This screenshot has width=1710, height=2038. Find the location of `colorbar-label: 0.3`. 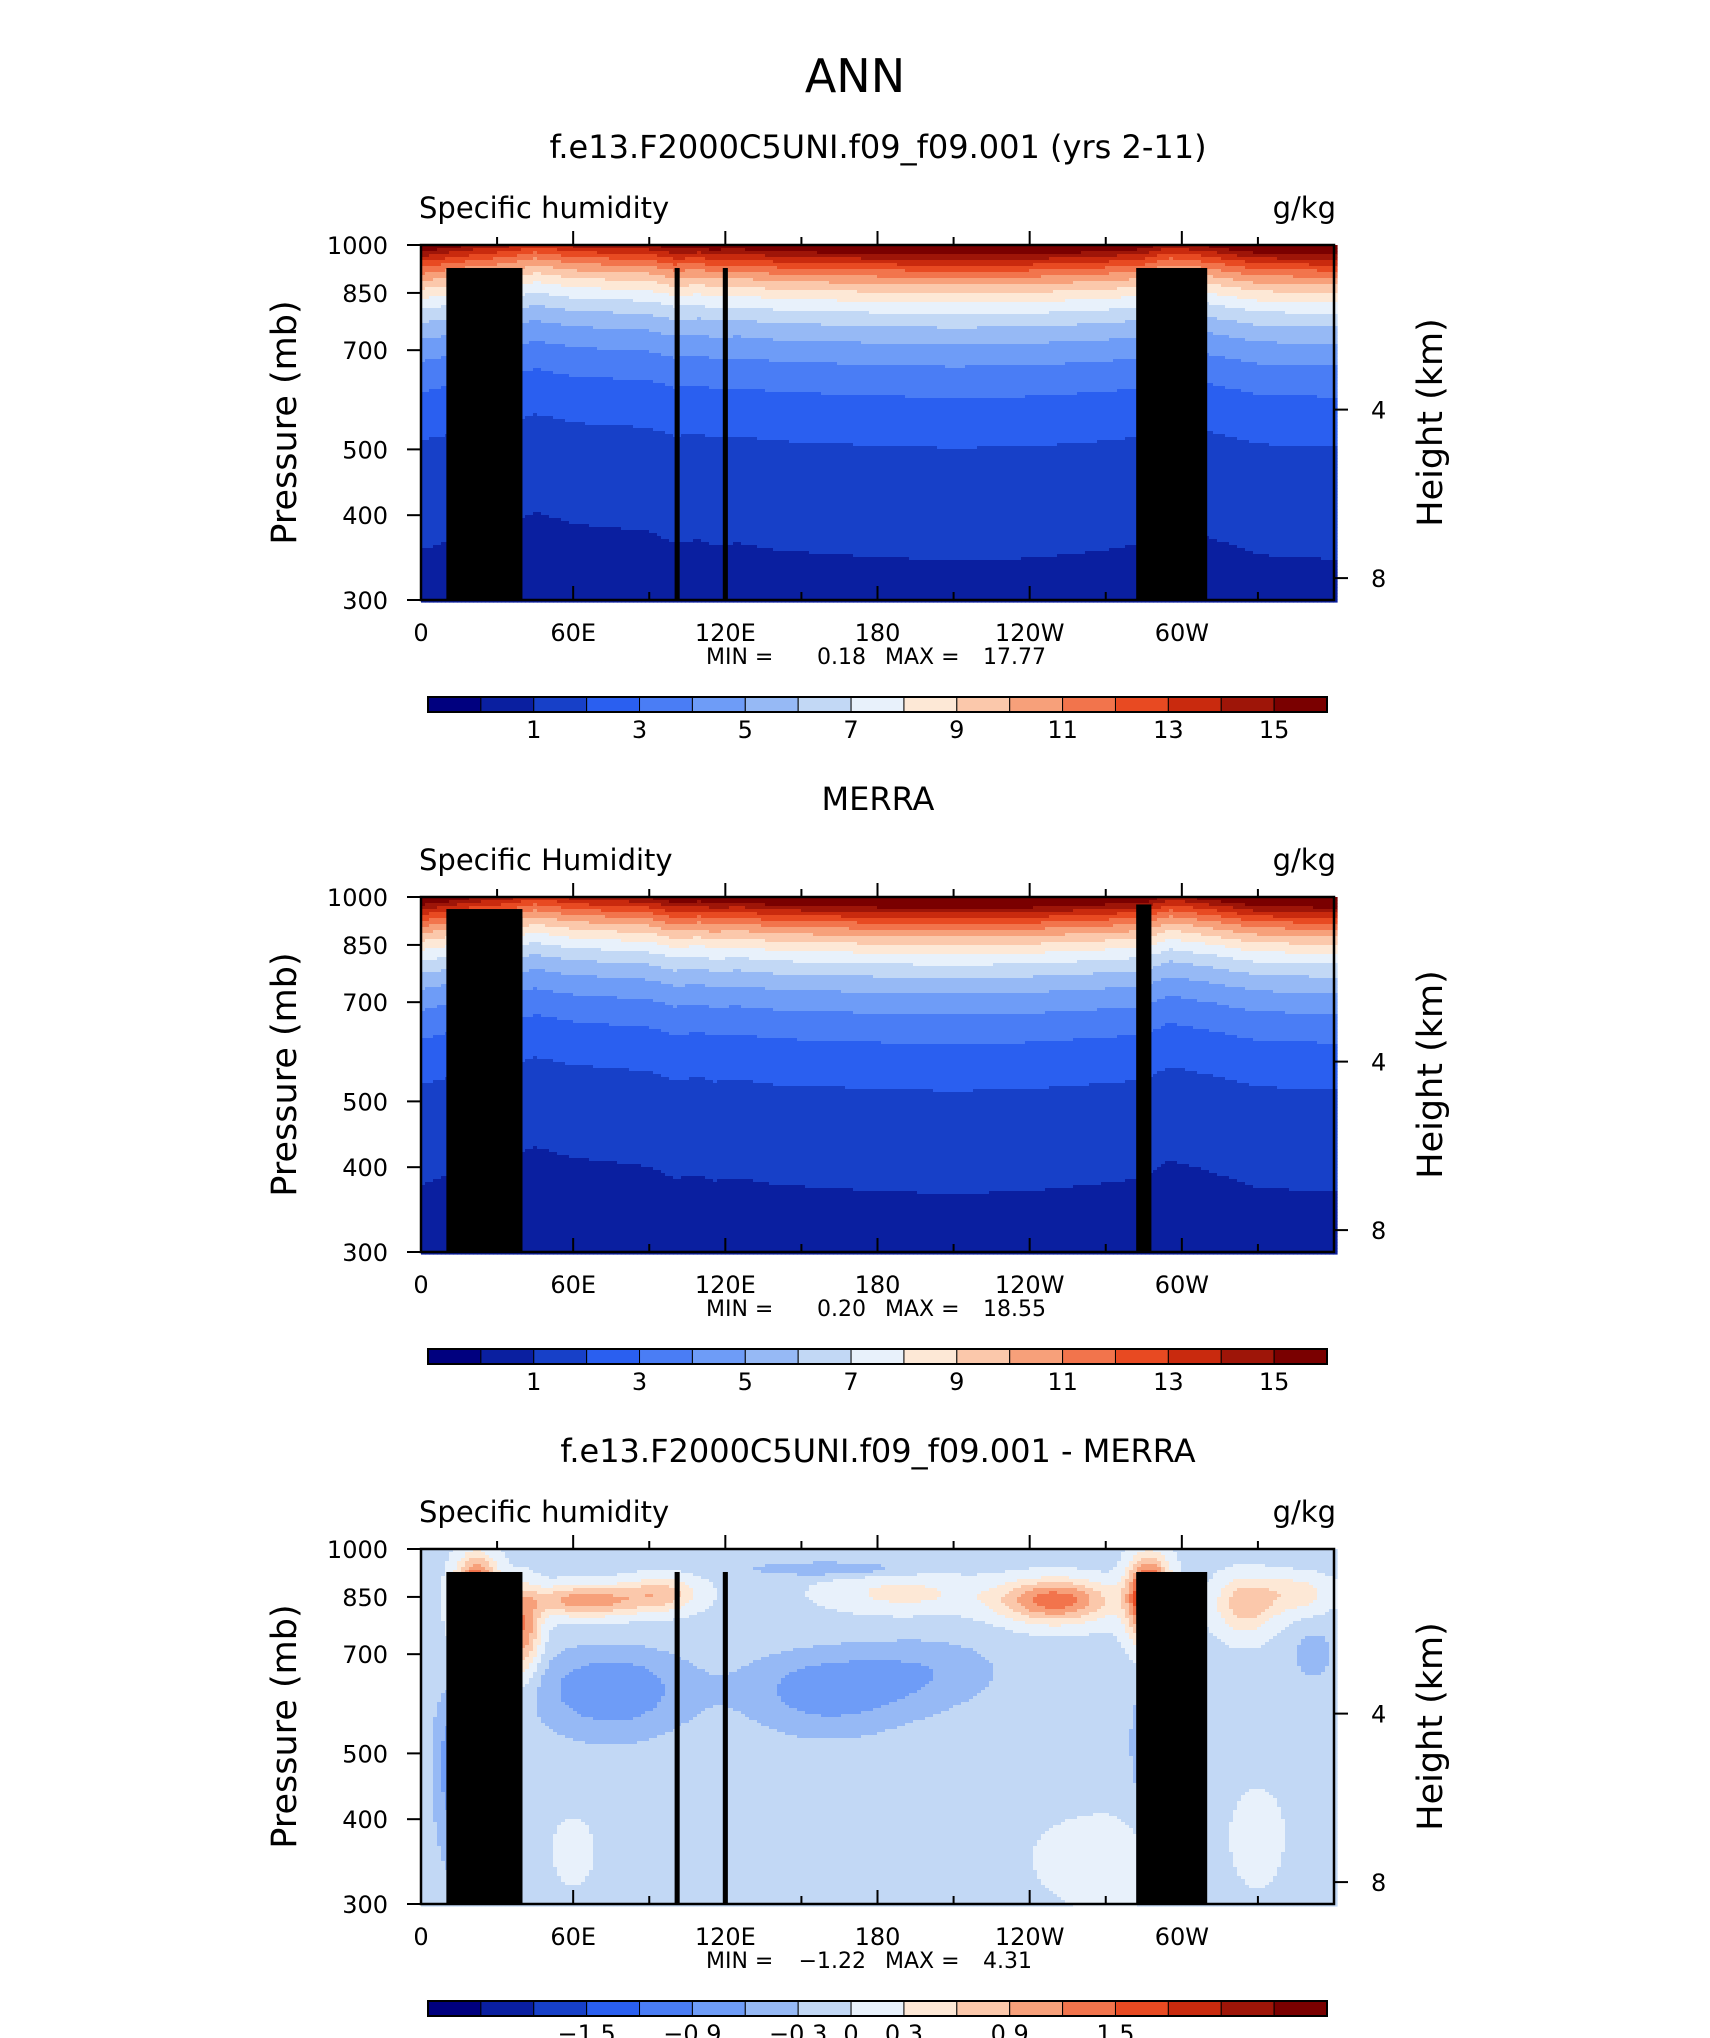

colorbar-label: 0.3 is located at coordinates (904, 2029).